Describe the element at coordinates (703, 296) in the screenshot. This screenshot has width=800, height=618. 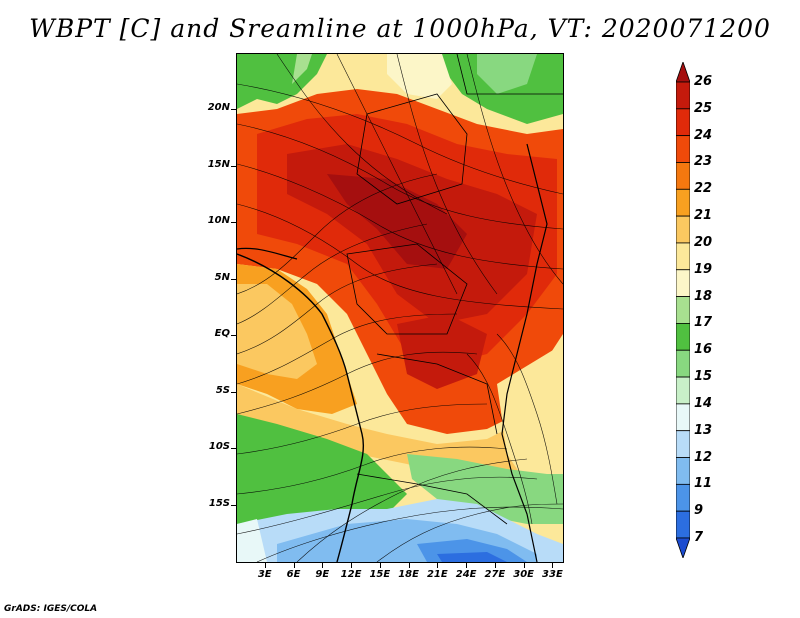
I see `colorbar-label: 18` at that location.